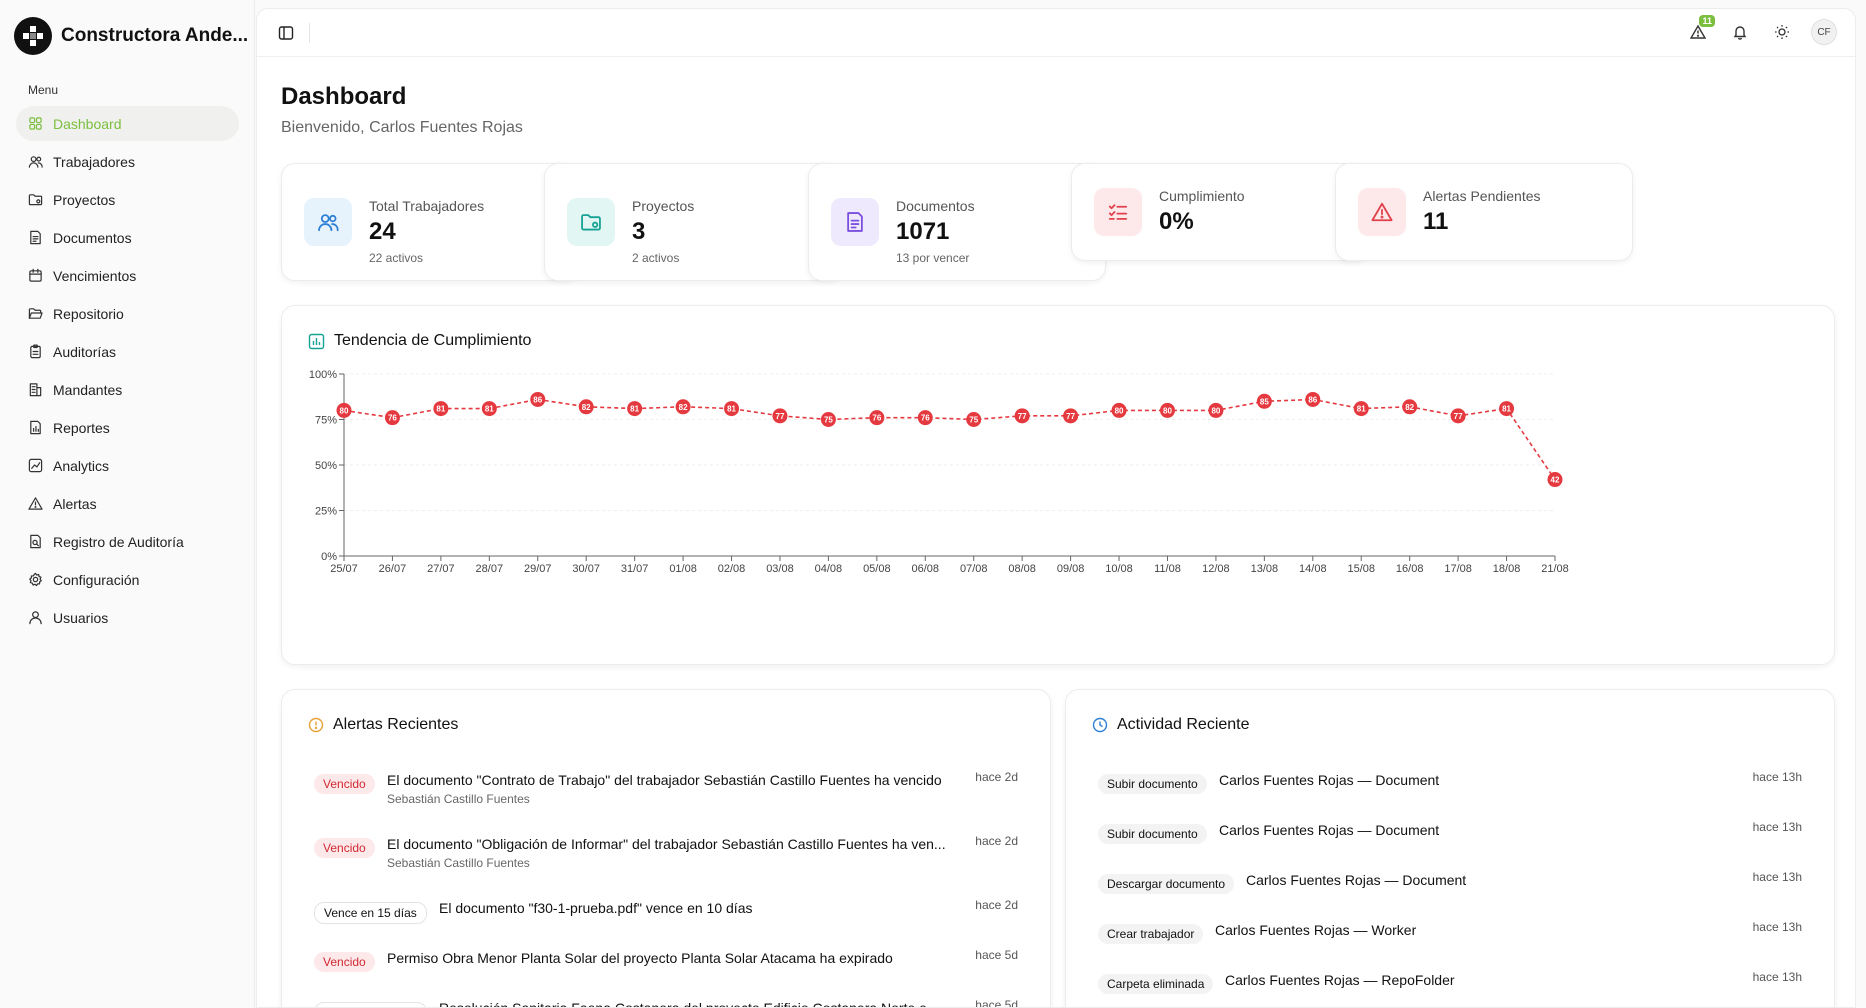  Describe the element at coordinates (35, 427) in the screenshot. I see `file-chart-icon` at that location.